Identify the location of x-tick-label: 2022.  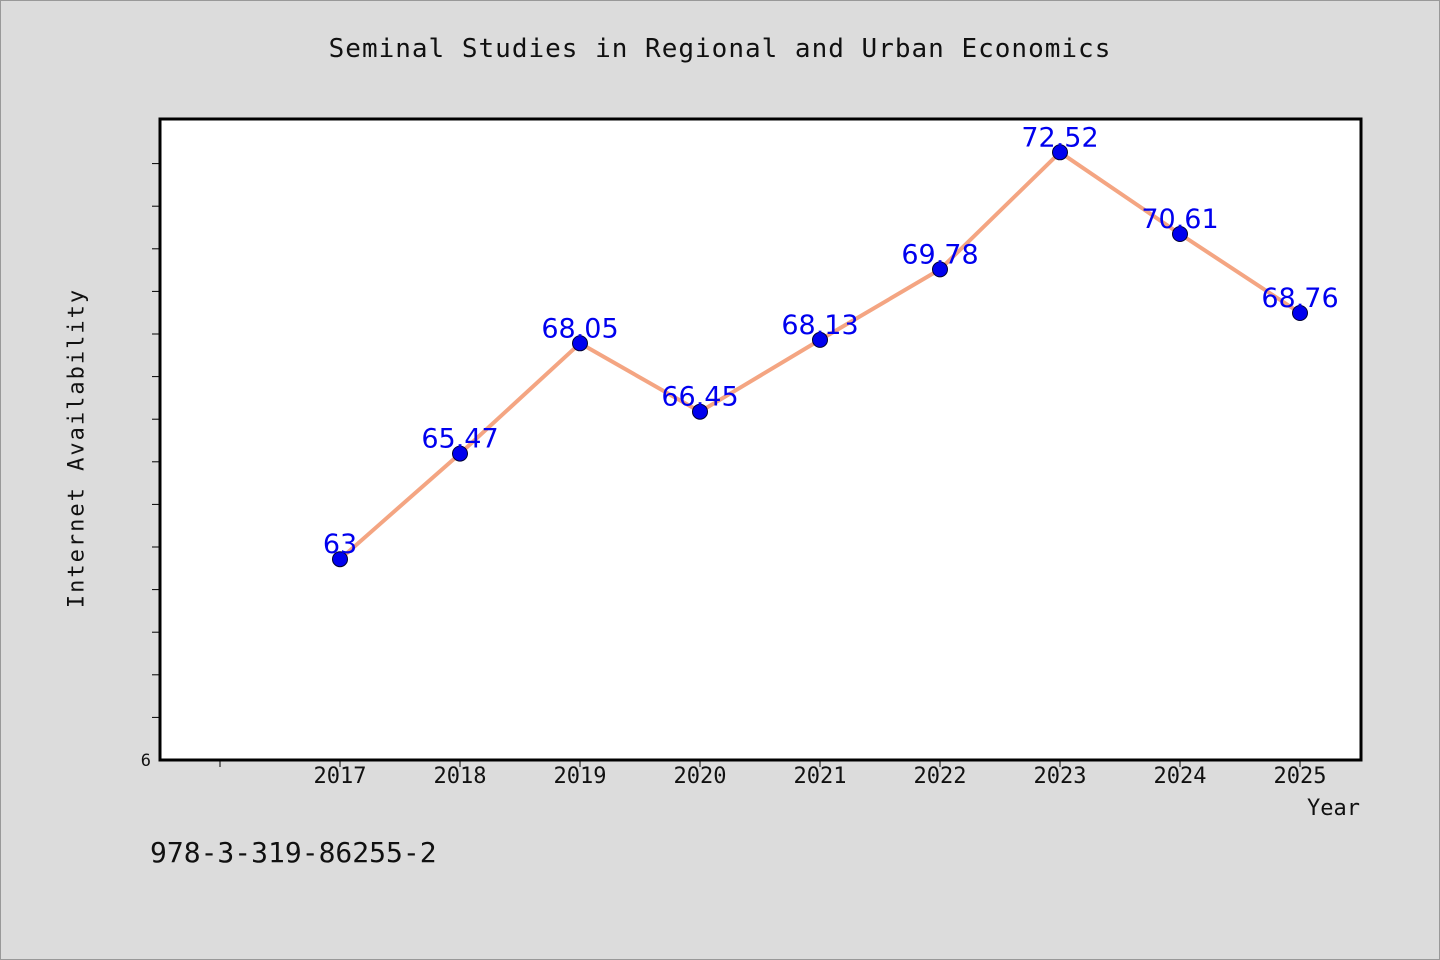
(940, 776).